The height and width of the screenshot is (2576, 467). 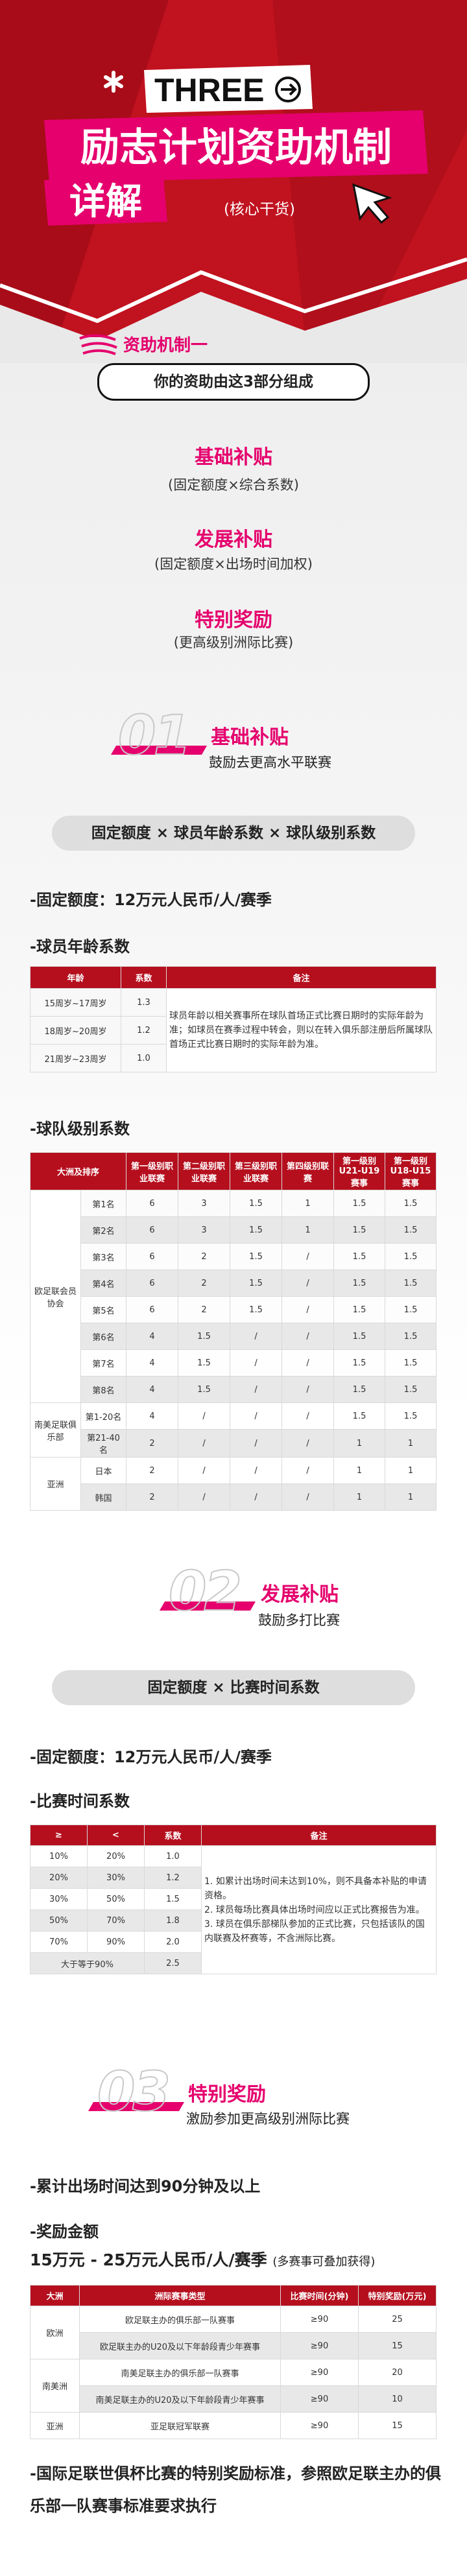 I want to click on subheading: -奖励金额, so click(x=64, y=2232).